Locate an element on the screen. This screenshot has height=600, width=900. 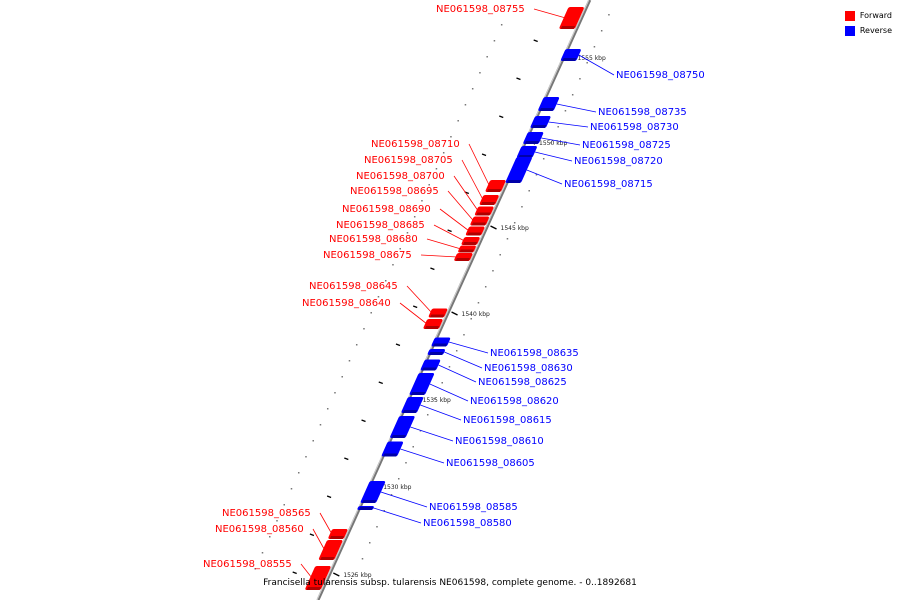
gene-label: NE061598_08715 is located at coordinates (608, 184).